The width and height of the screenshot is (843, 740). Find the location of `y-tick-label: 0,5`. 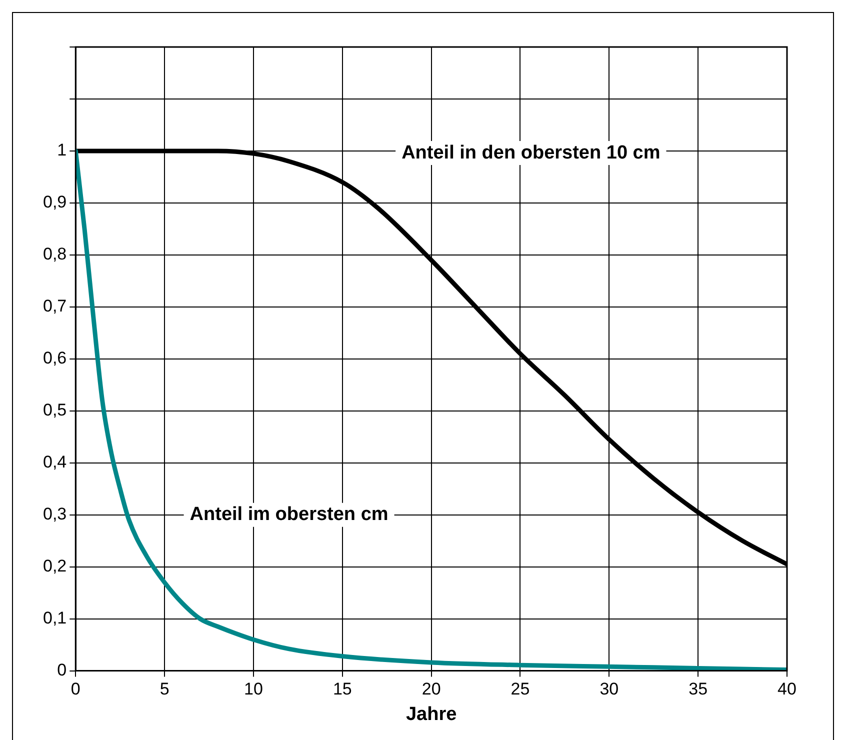

y-tick-label: 0,5 is located at coordinates (54, 410).